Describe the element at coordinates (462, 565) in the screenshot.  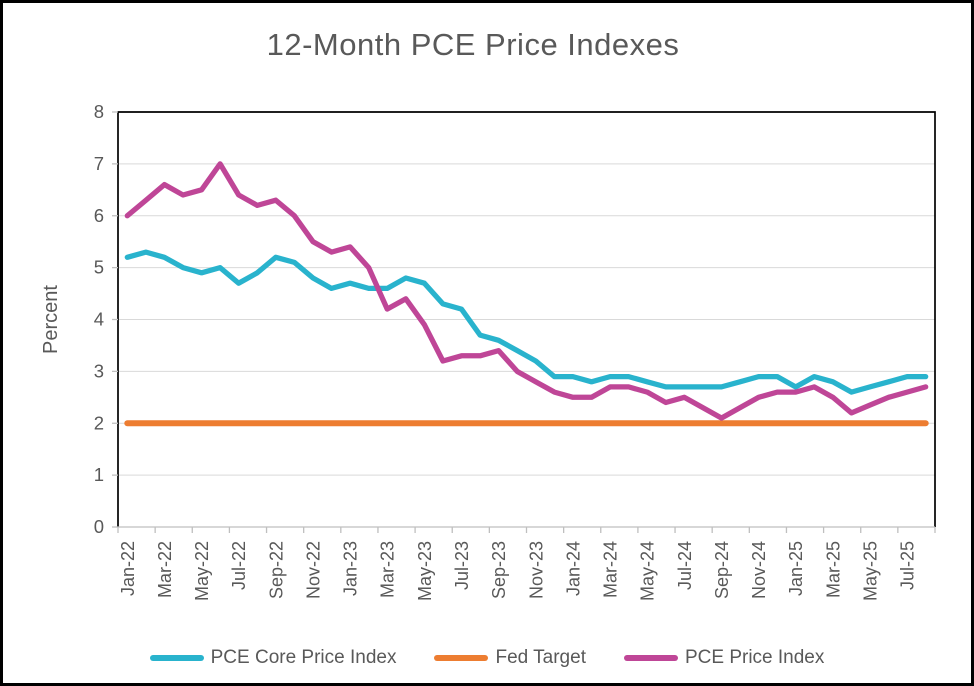
I see `x-tick-label: Jul-23` at that location.